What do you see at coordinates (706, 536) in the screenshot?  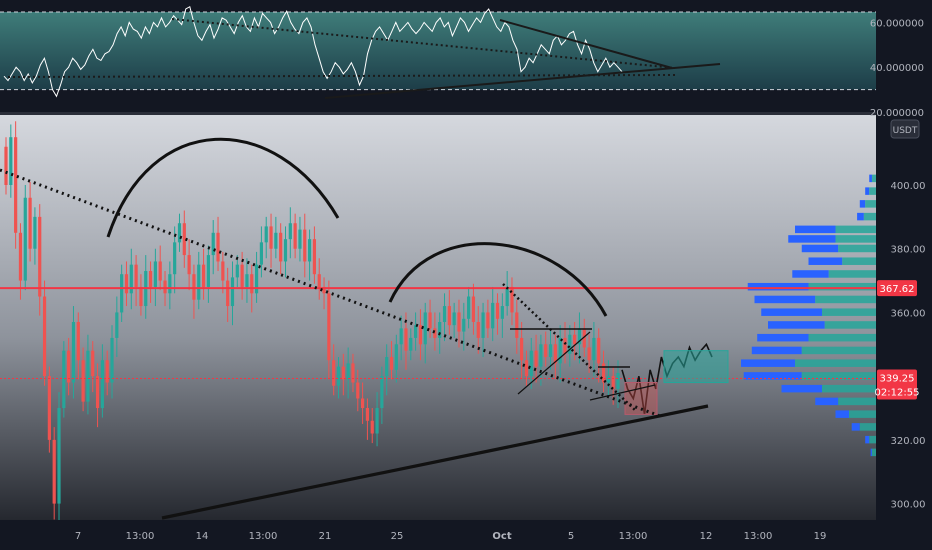 I see `time-tick-label: 12` at bounding box center [706, 536].